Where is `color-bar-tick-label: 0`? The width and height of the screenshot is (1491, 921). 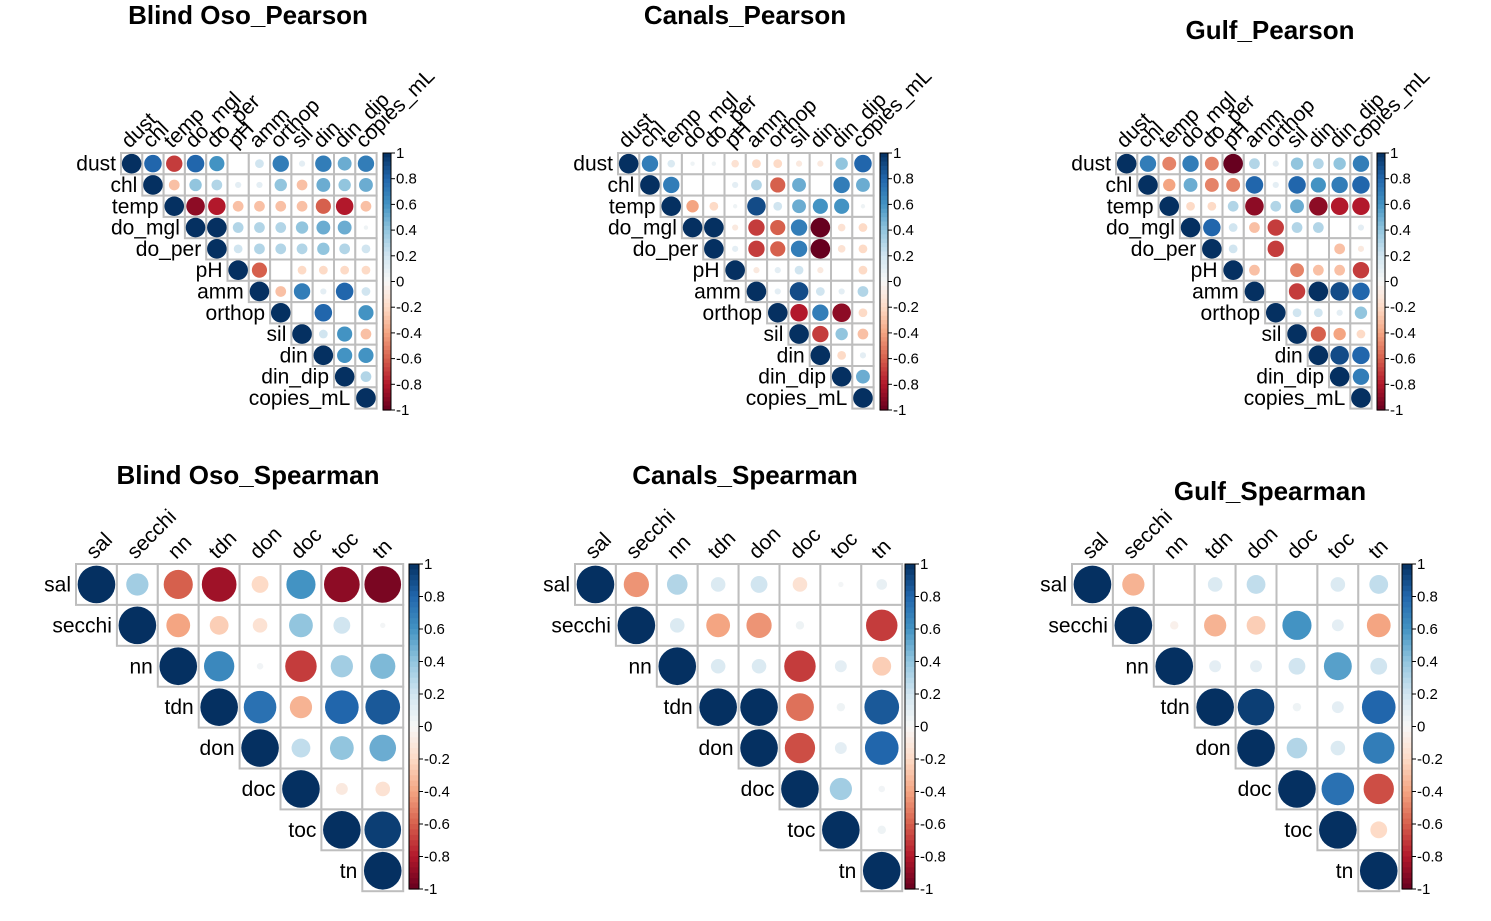
color-bar-tick-label: 0 is located at coordinates (400, 282).